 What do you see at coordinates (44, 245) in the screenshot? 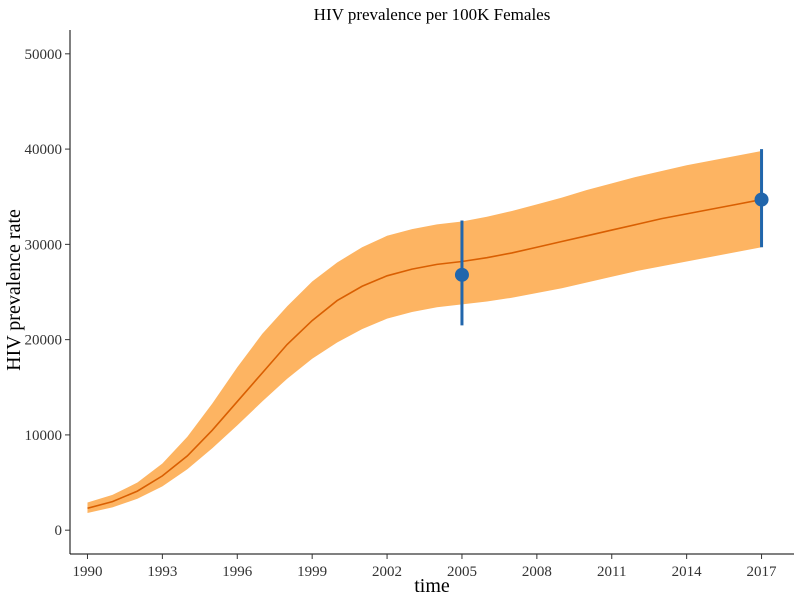
I see `y-tick-label: 30000` at bounding box center [44, 245].